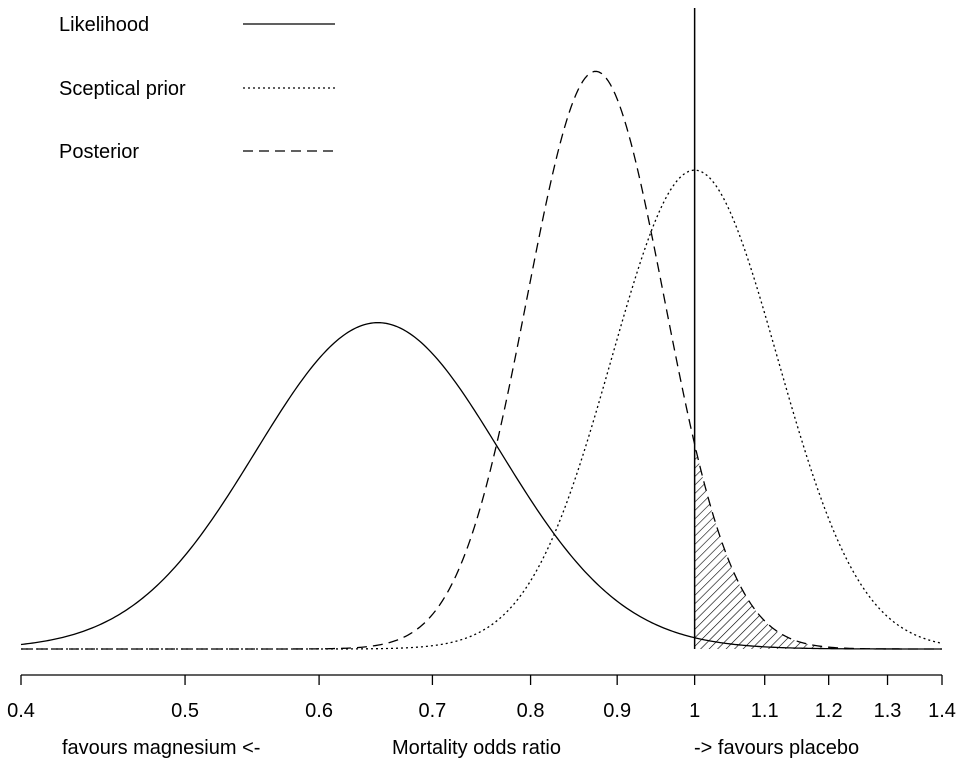 The image size is (964, 766). Describe the element at coordinates (21, 711) in the screenshot. I see `x-tick-label: 0.4` at that location.